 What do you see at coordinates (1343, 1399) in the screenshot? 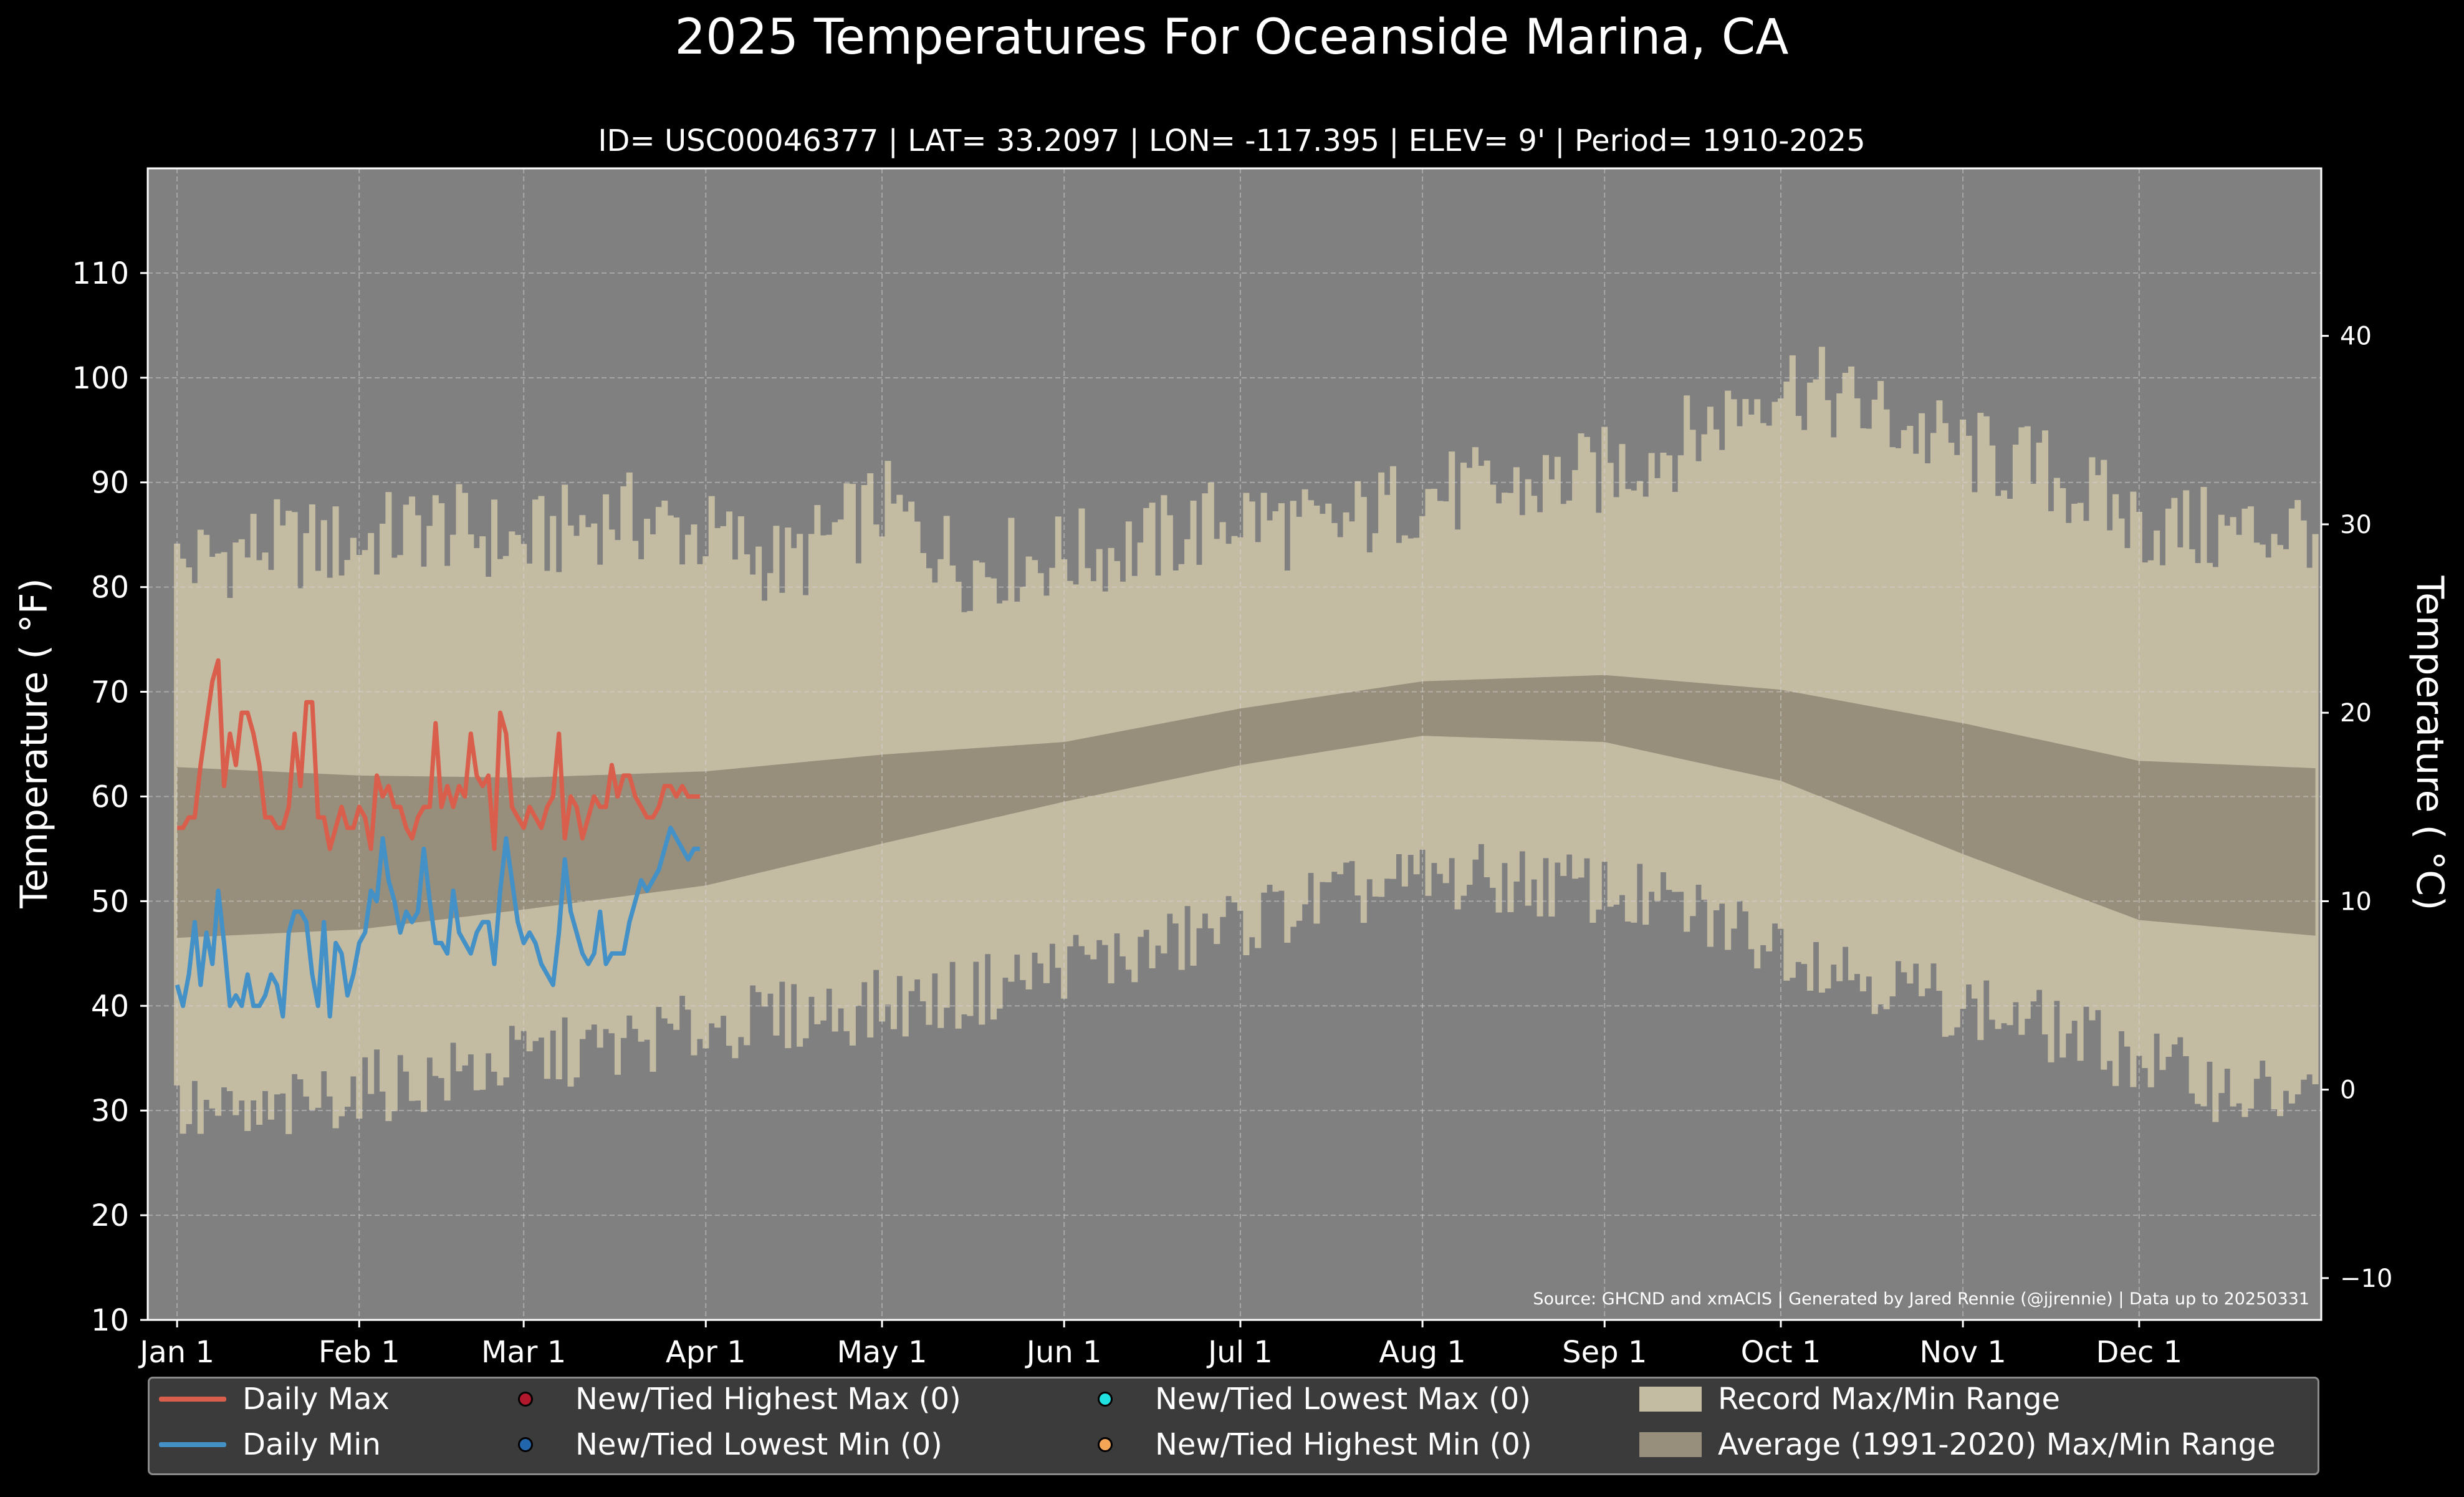
I see `legend-label: New/Tied Lowest Max (0)` at bounding box center [1343, 1399].